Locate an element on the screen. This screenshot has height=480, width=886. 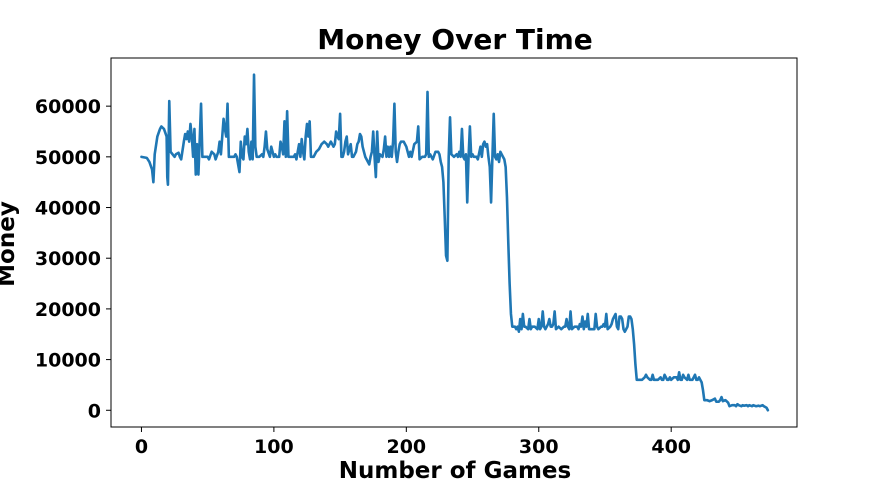
x-tick-label: 400 is located at coordinates (671, 447).